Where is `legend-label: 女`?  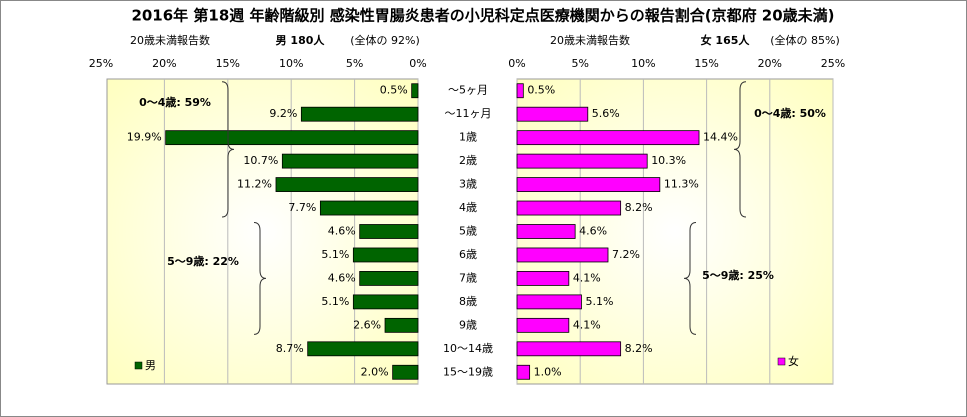 legend-label: 女 is located at coordinates (793, 361).